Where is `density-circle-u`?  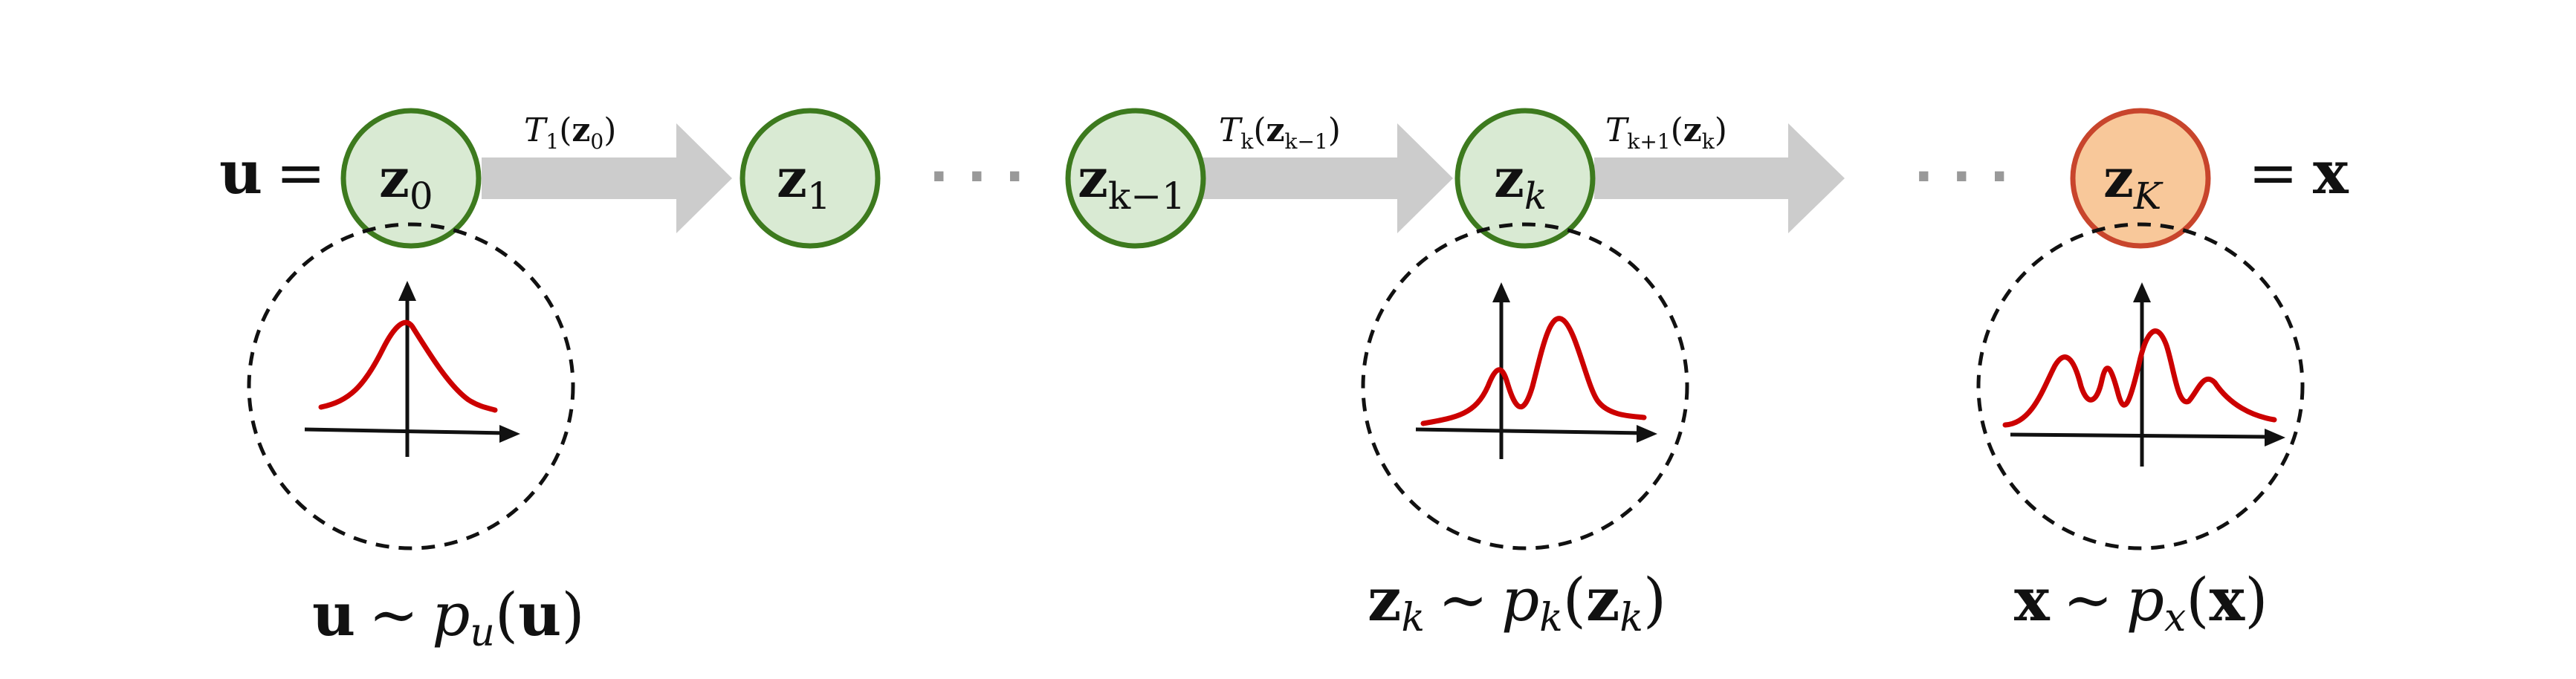 density-circle-u is located at coordinates (411, 386).